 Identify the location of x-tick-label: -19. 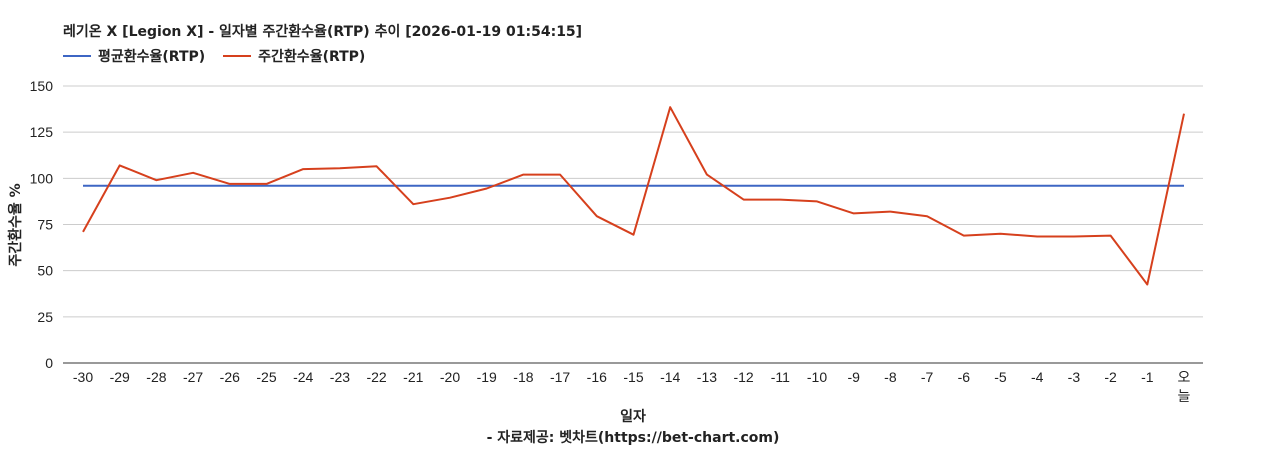
(487, 377).